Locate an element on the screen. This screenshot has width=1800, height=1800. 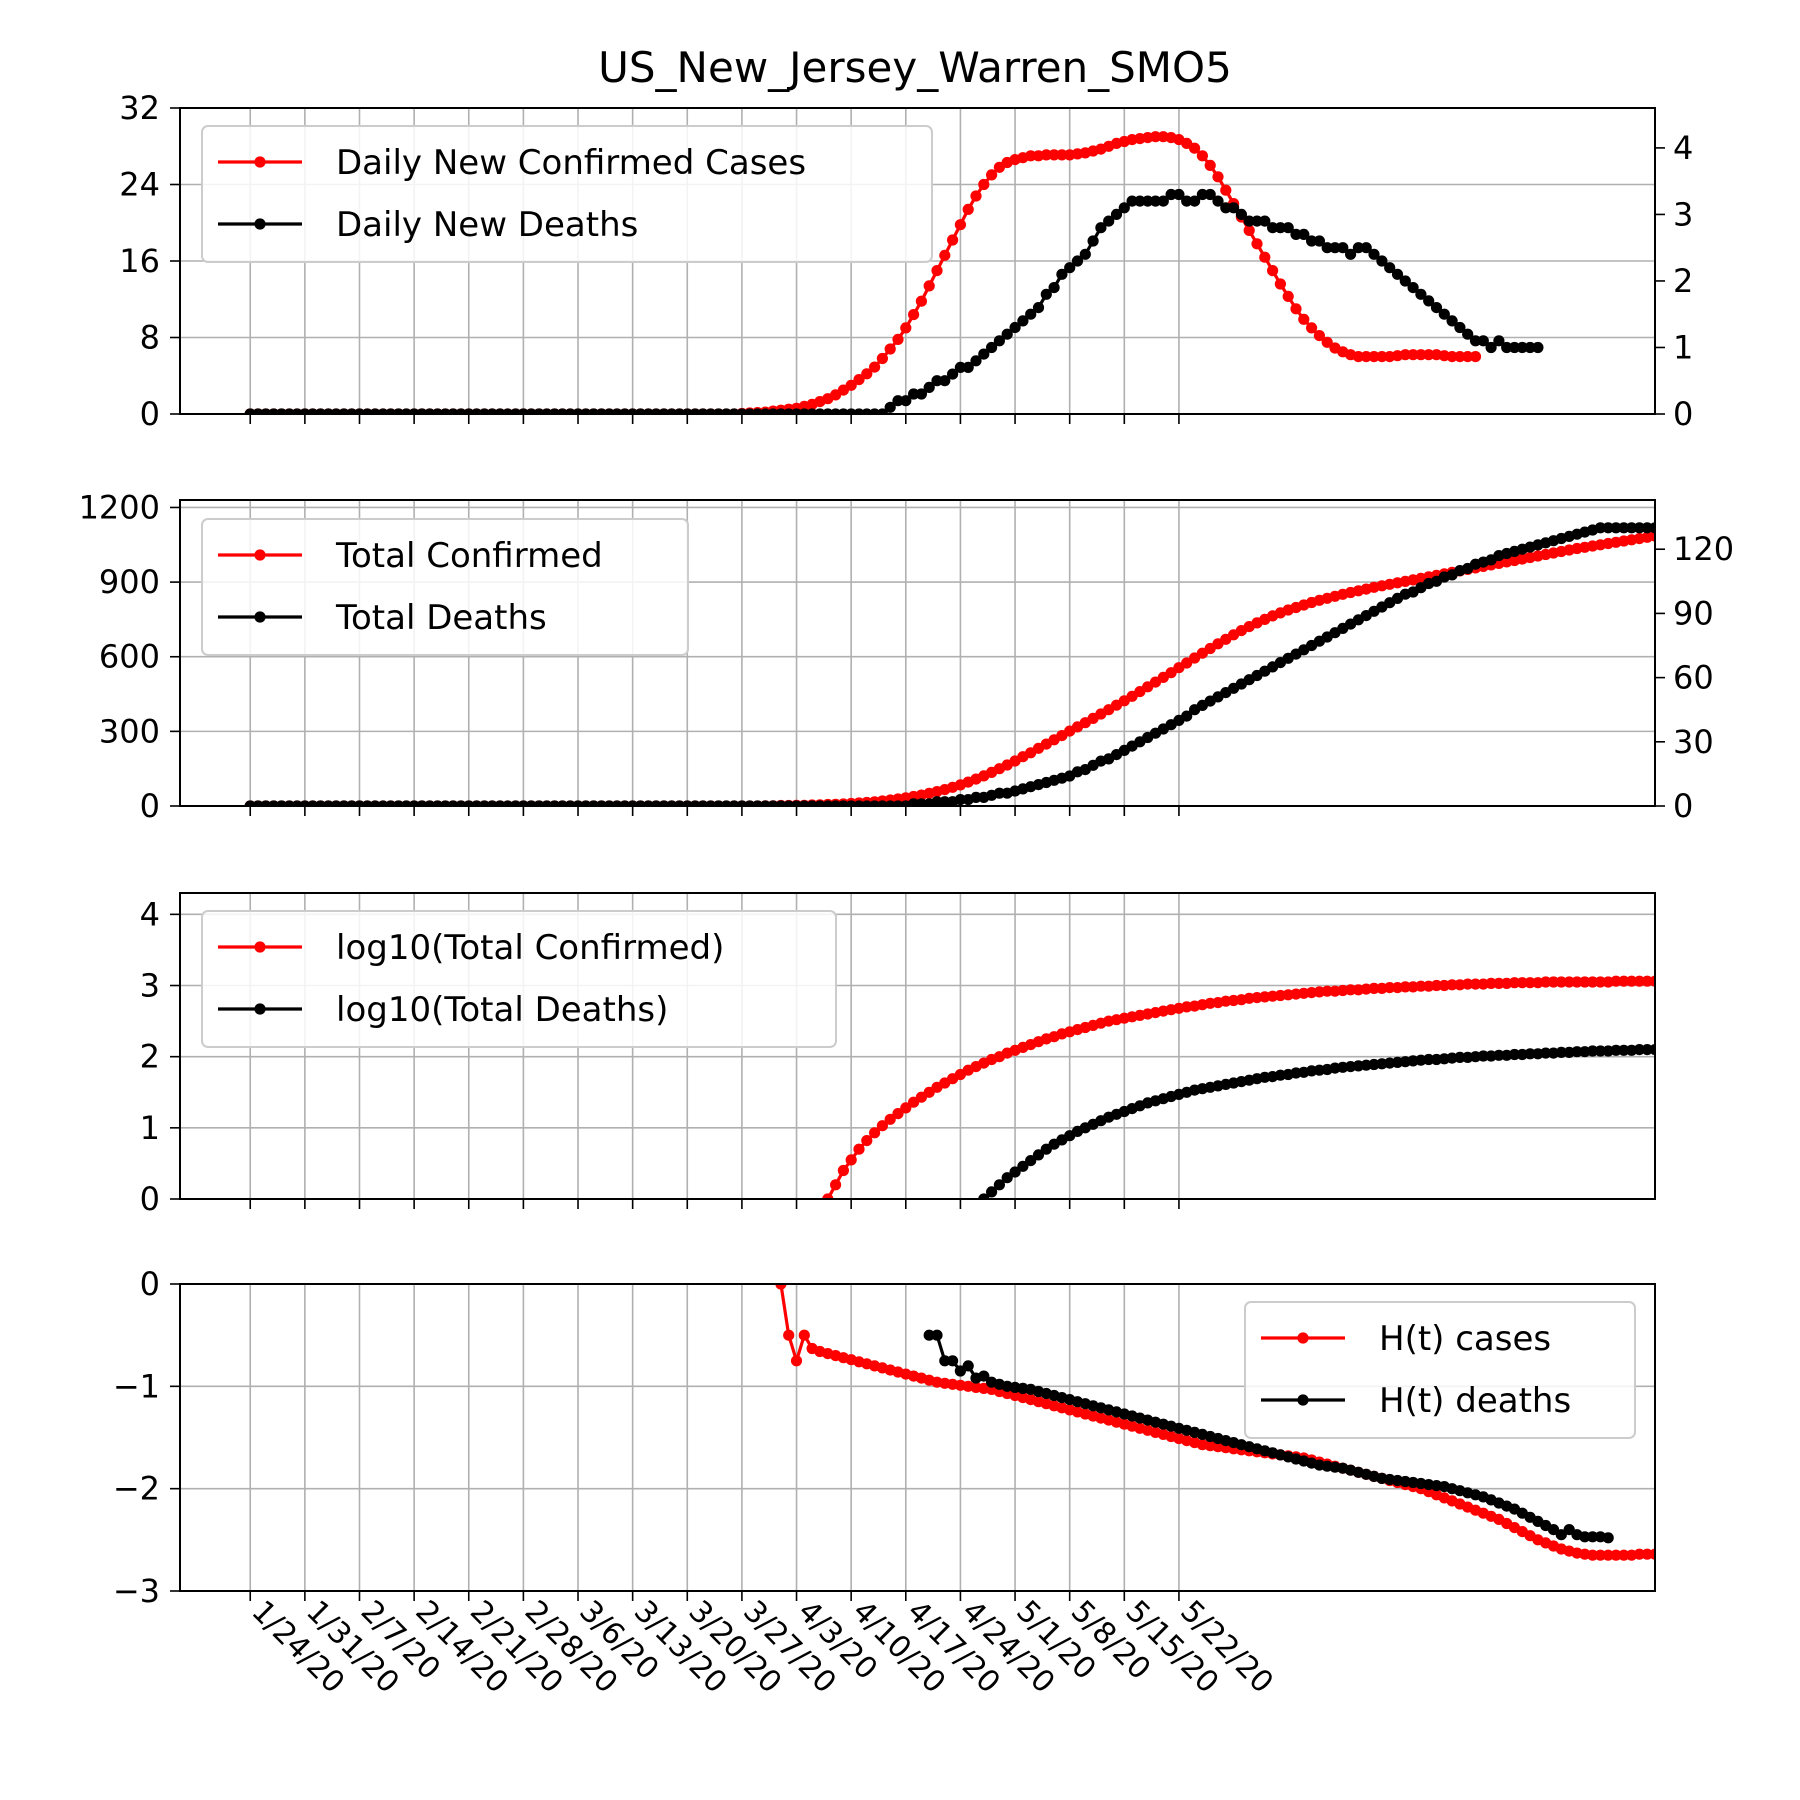
y2-tick-label: 120 is located at coordinates (1703, 549).